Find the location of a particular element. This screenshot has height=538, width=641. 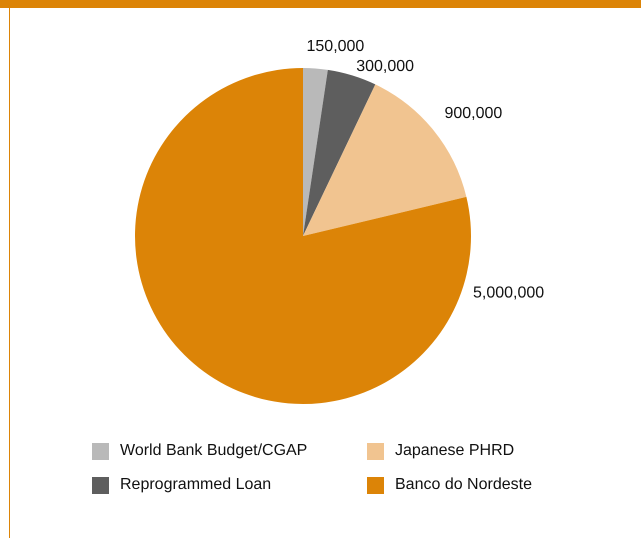

data-label: 5,000,000 is located at coordinates (508, 293).